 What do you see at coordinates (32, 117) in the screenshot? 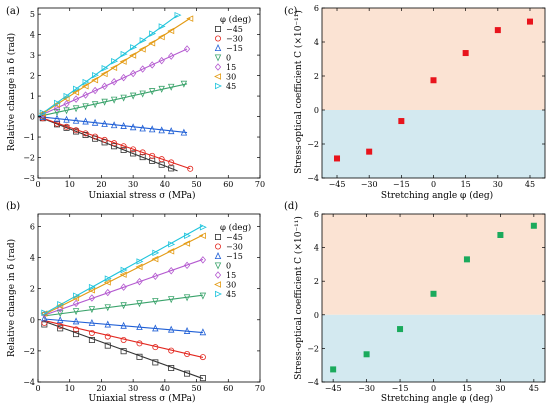
I see `y-tick-label: 0` at bounding box center [32, 117].